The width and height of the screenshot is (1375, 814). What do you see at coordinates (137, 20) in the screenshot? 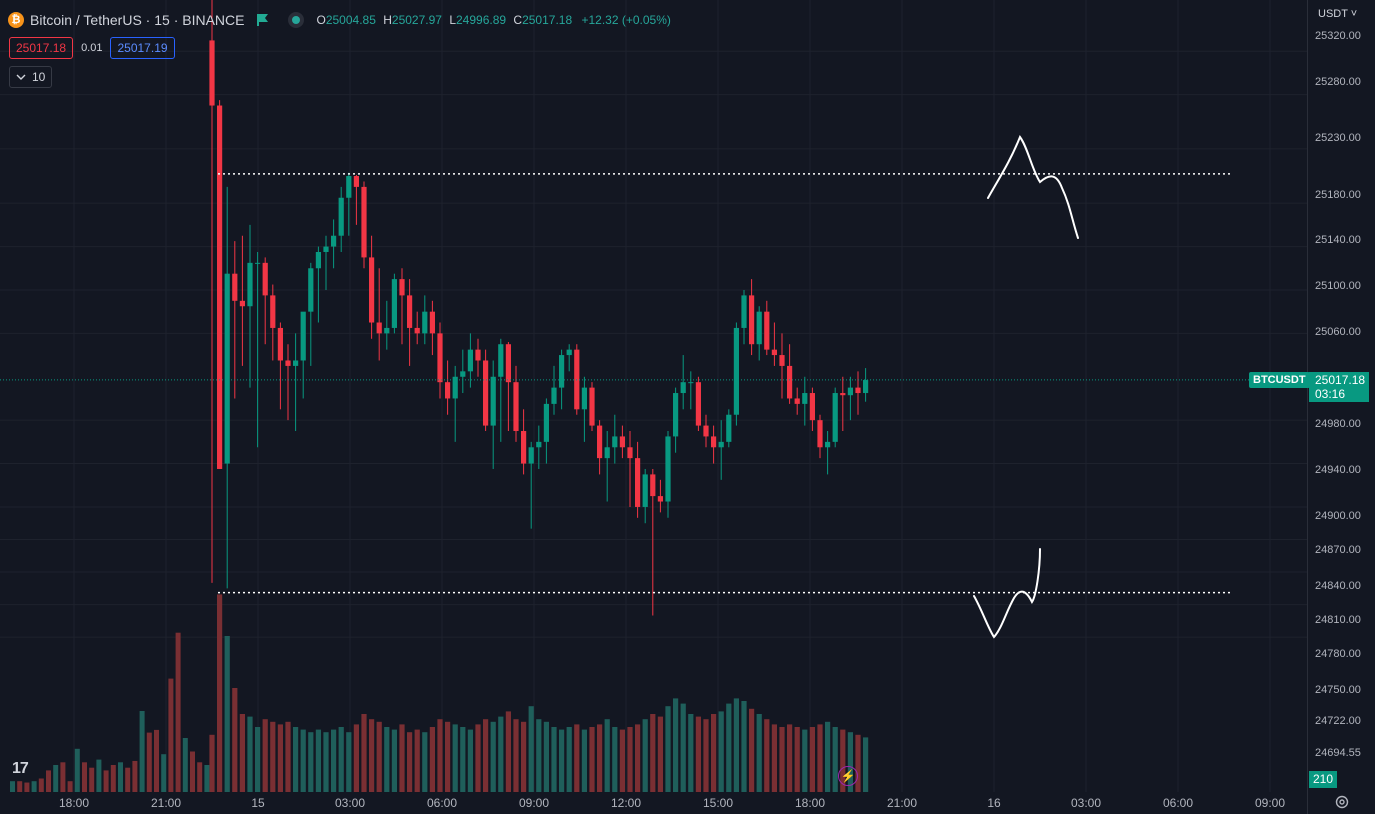
I see `symbol-title: Bitcoin / TetherUS · 15 · BINANCE` at bounding box center [137, 20].